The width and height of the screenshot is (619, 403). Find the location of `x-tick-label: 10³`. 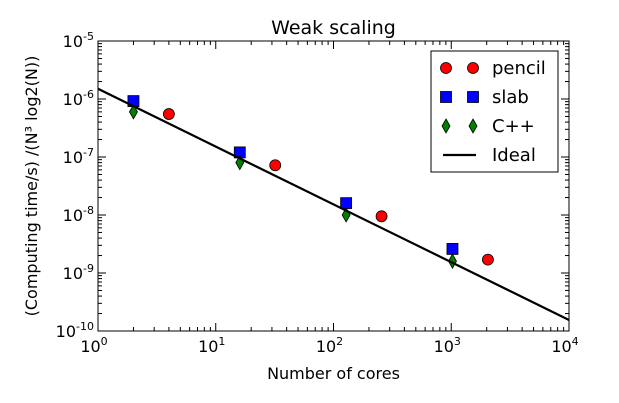

x-tick-label: 10³ is located at coordinates (447, 345).